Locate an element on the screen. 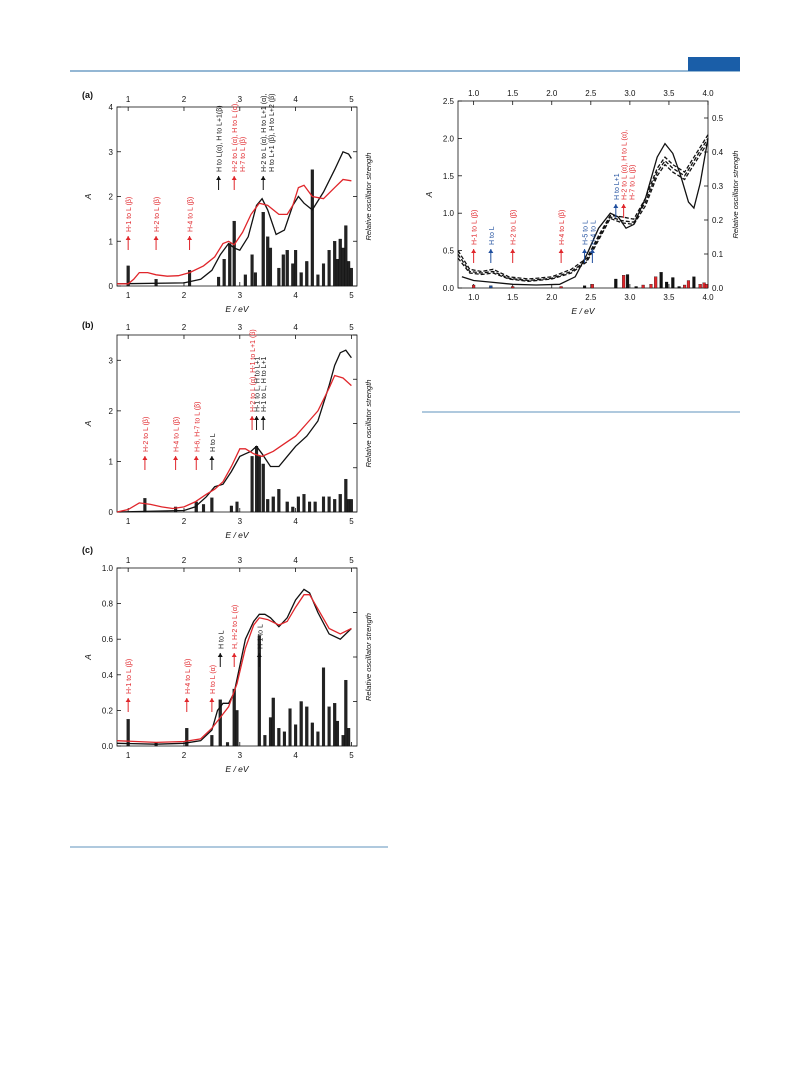 The image size is (809, 1072). x-tick-label: 1 is located at coordinates (128, 521).